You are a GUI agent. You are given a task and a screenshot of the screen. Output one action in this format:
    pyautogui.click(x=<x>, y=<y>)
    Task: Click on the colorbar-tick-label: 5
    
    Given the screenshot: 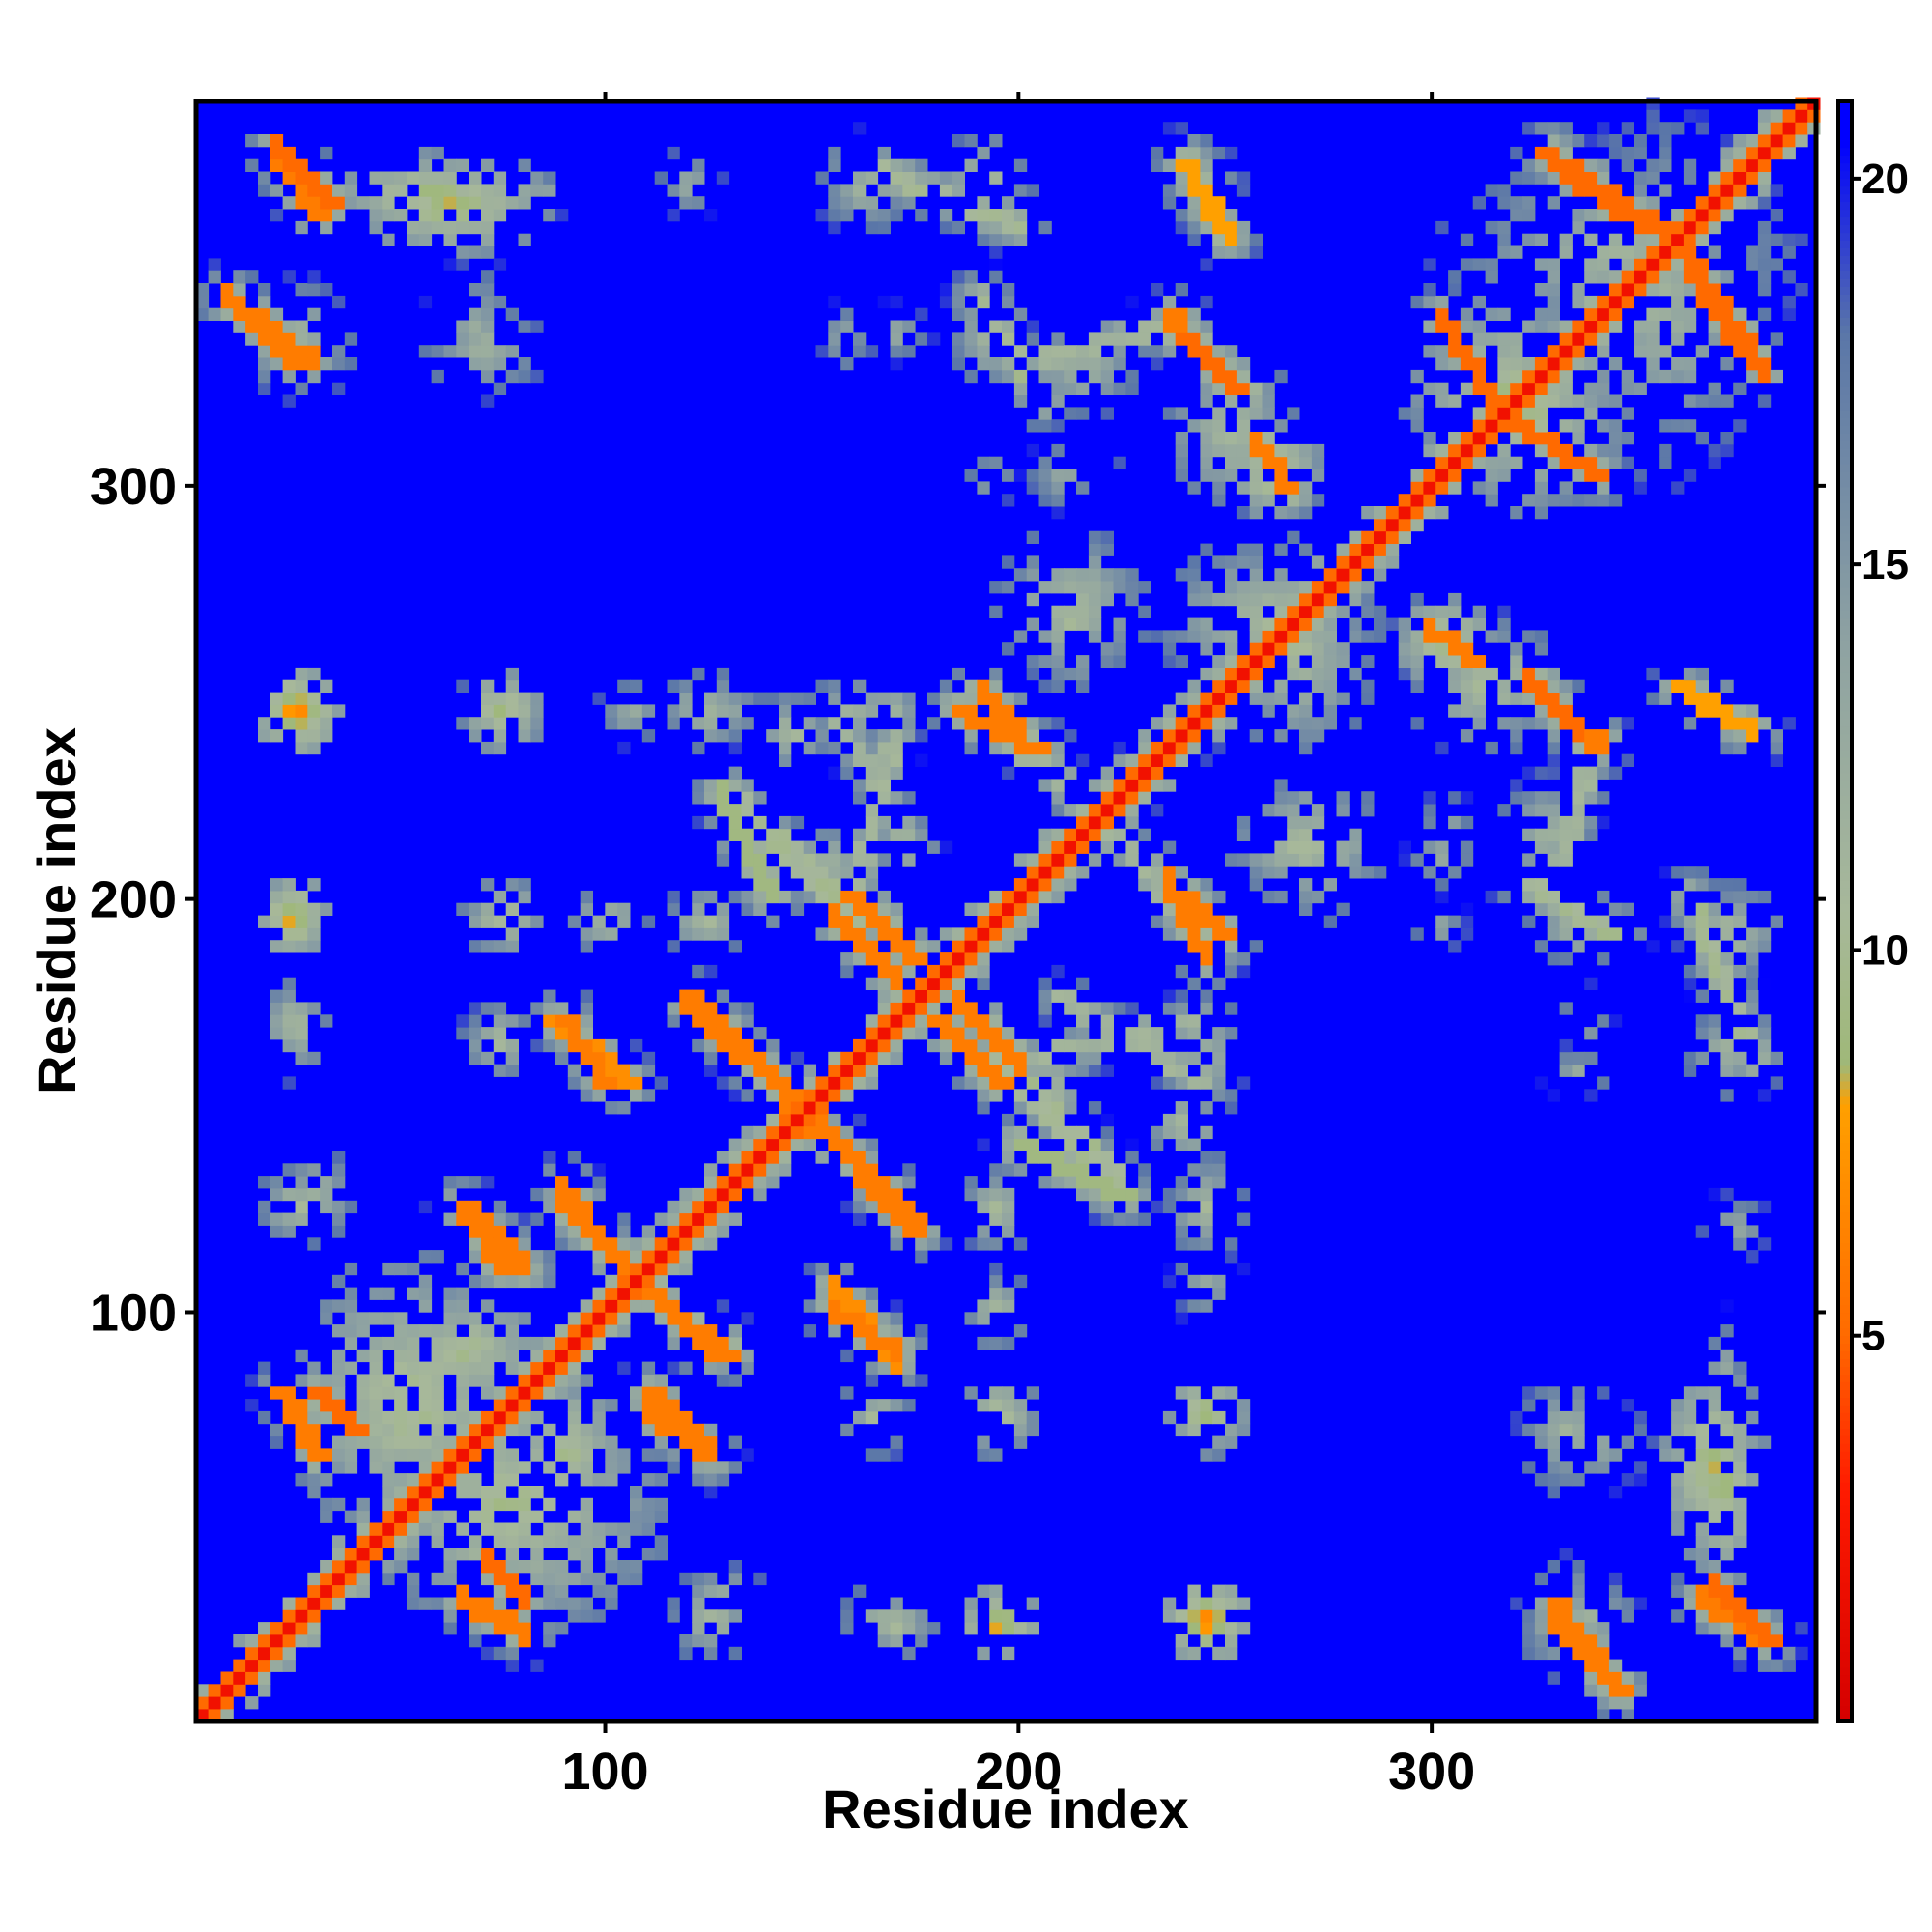 What is the action you would take?
    pyautogui.click(x=1873, y=1336)
    